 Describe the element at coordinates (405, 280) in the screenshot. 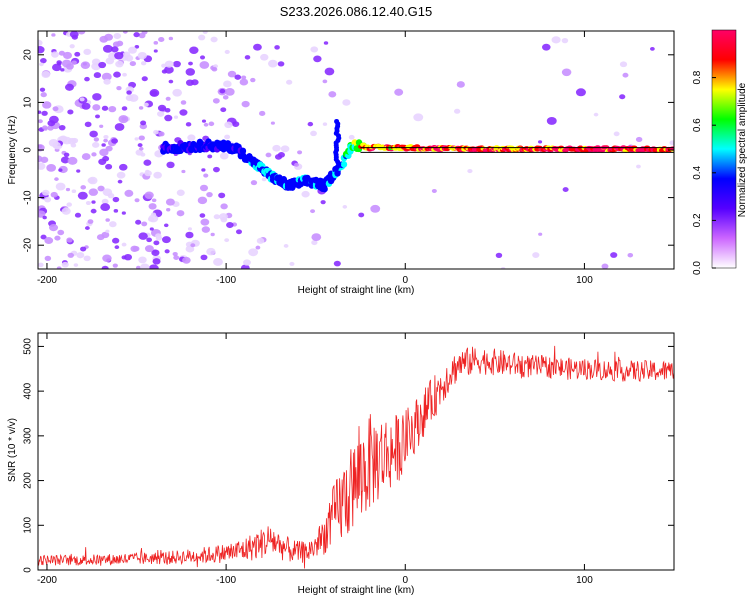

I see `spectrogram-xtick-label: 0` at that location.